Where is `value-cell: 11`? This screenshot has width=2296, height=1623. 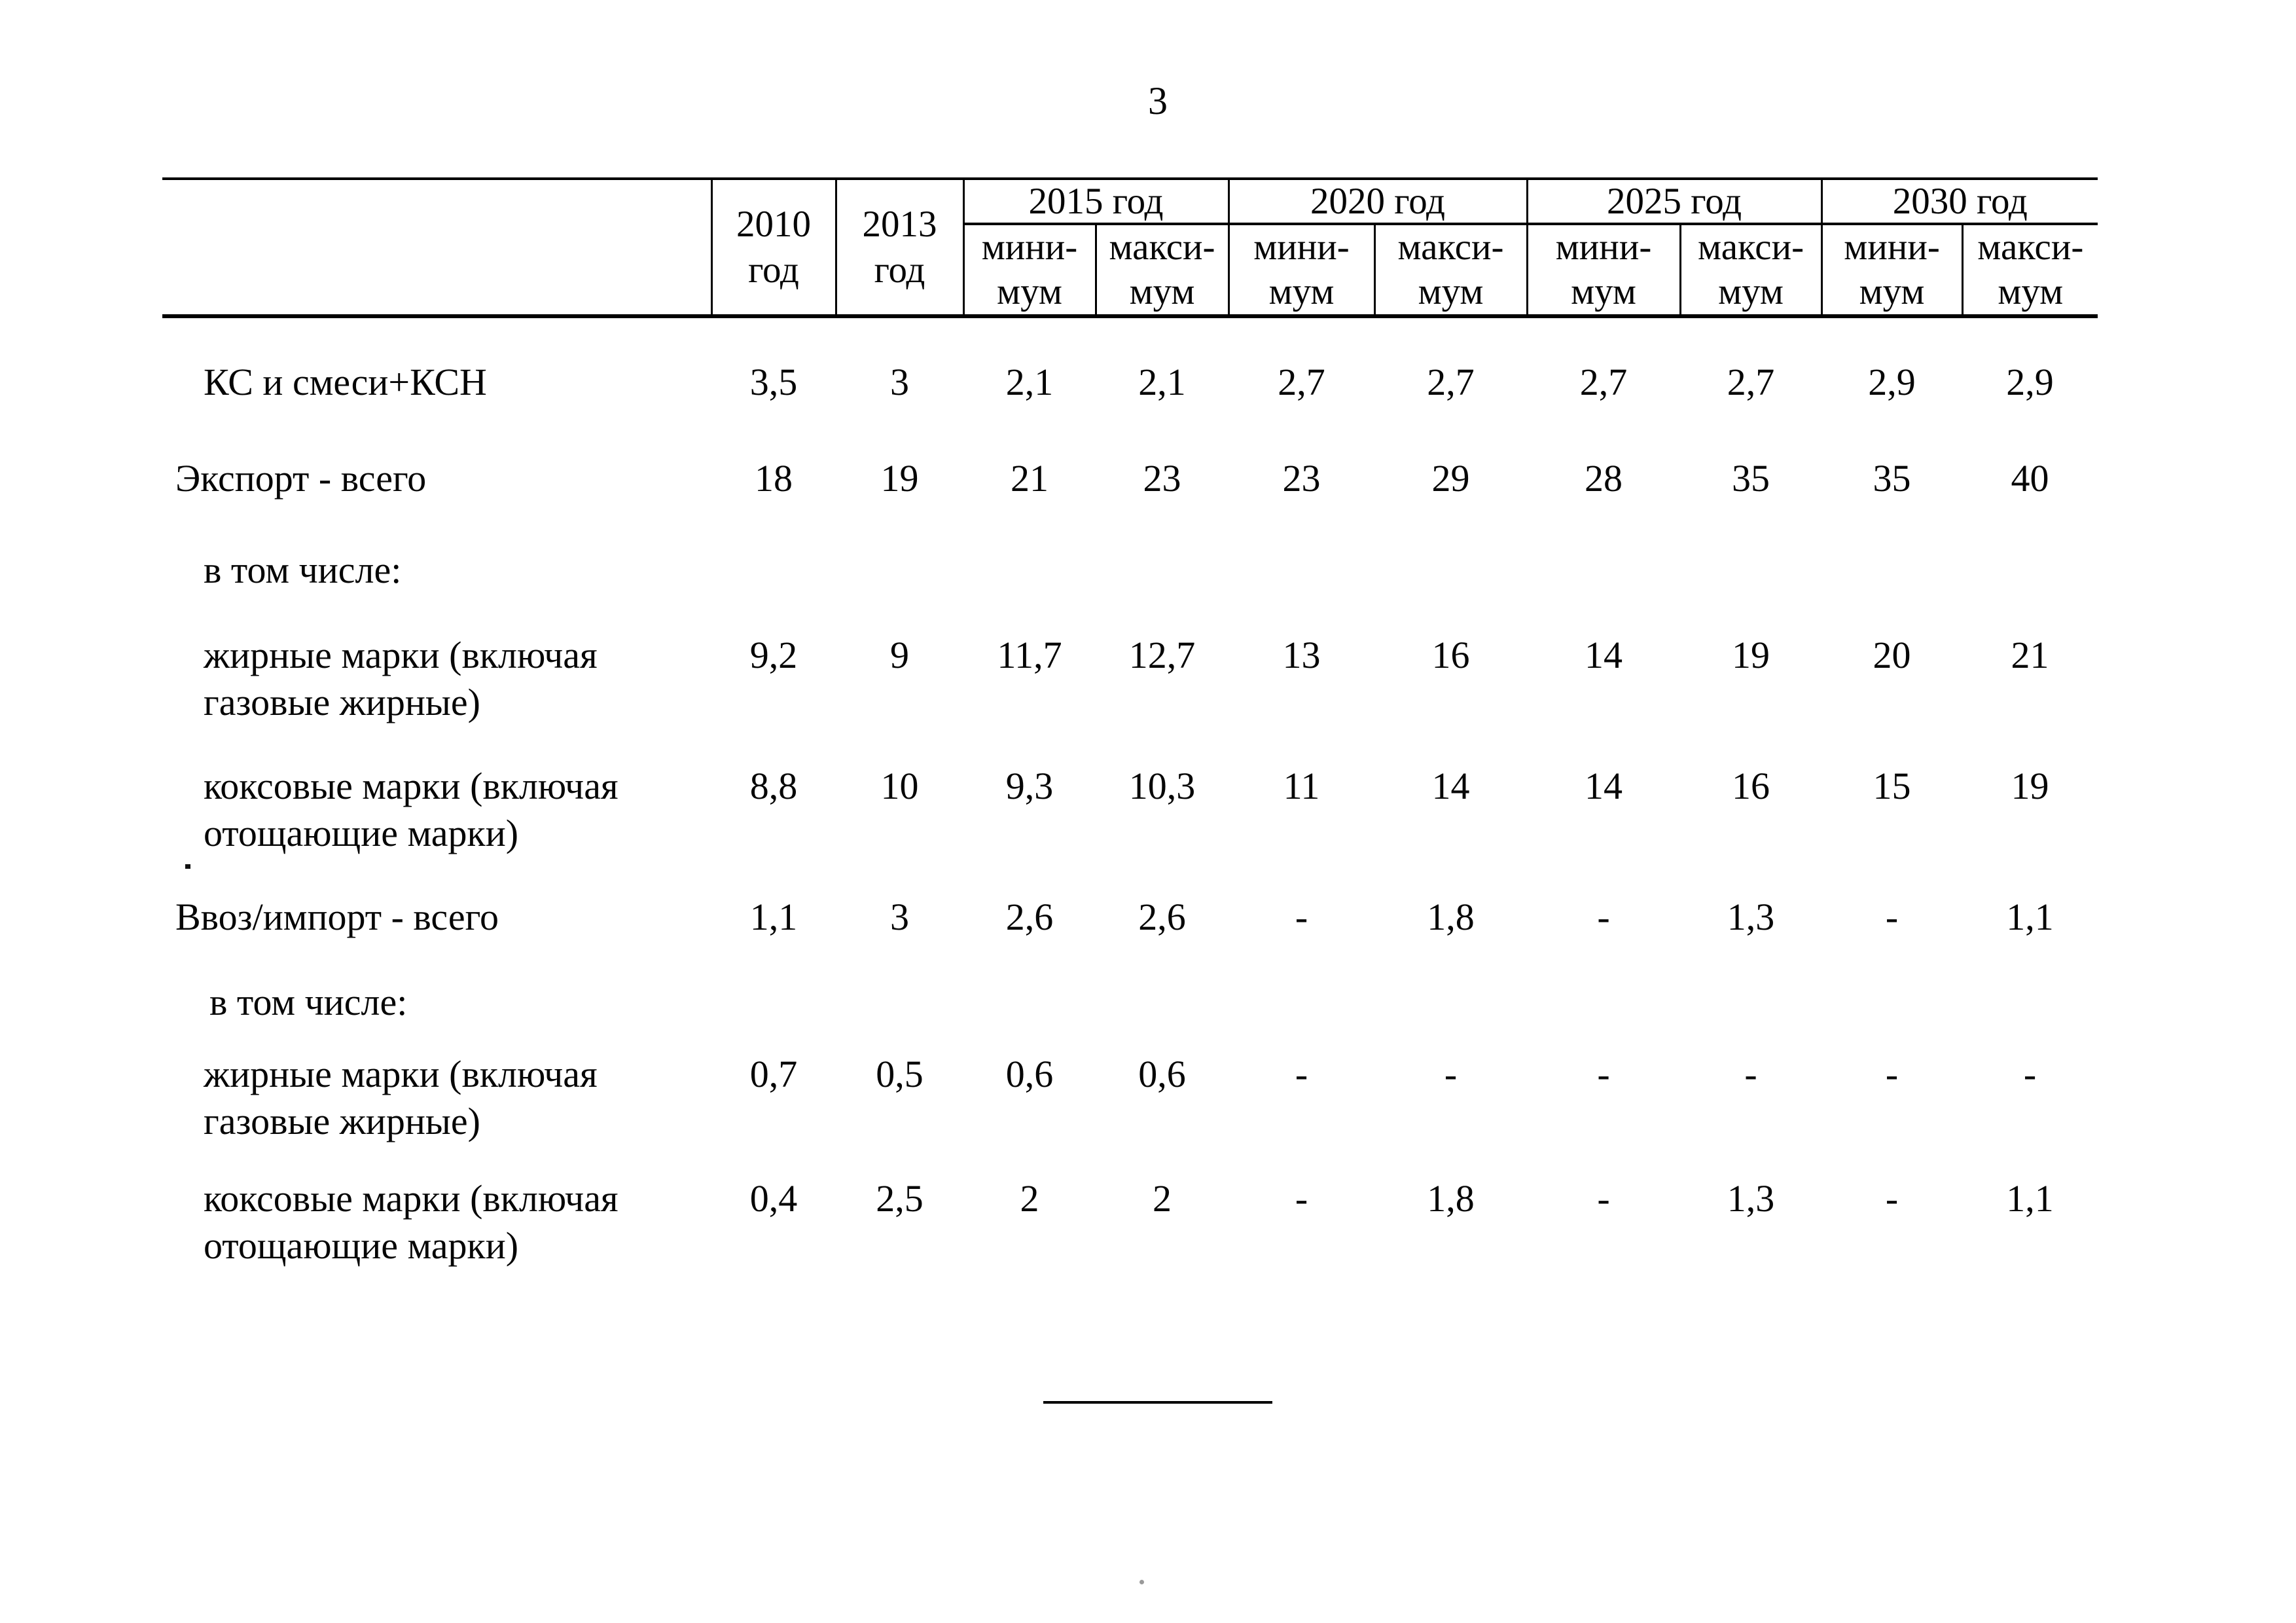
value-cell: 11 is located at coordinates (1301, 786).